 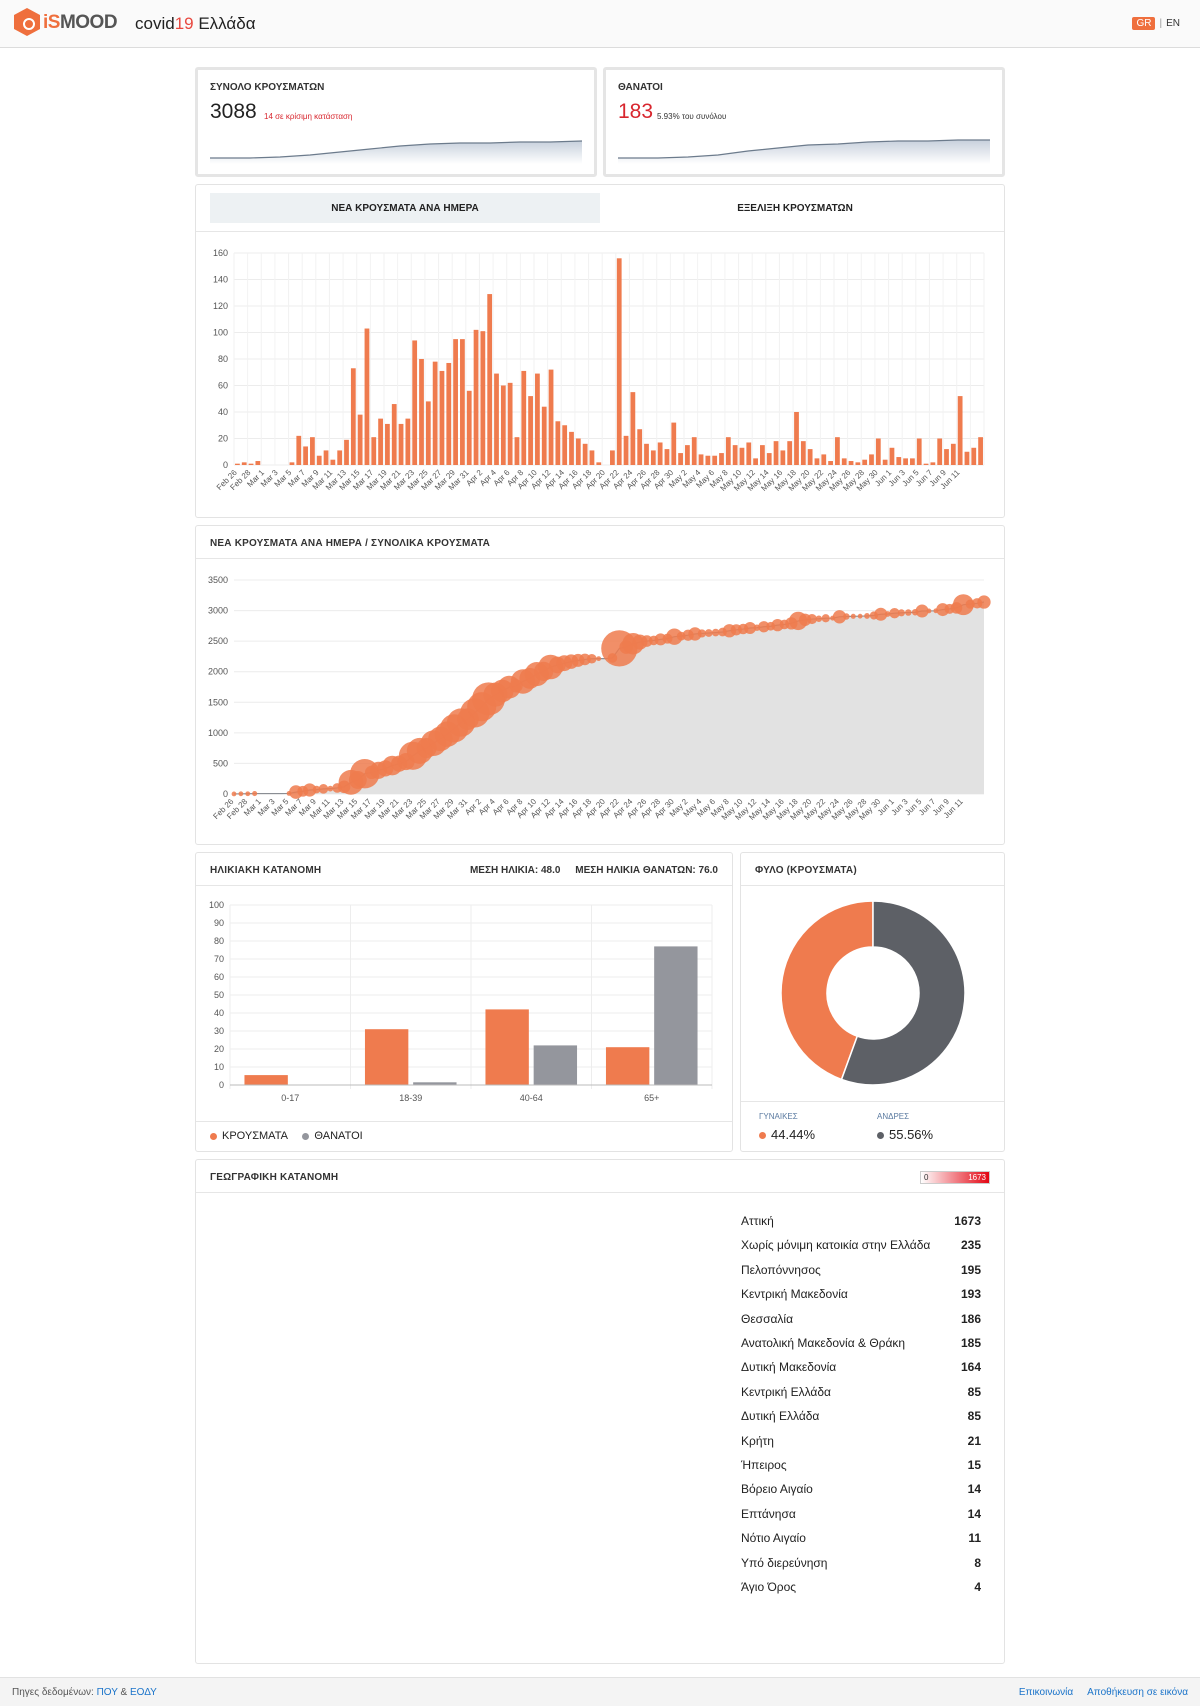 I want to click on tab-divider, so click(x=600, y=231).